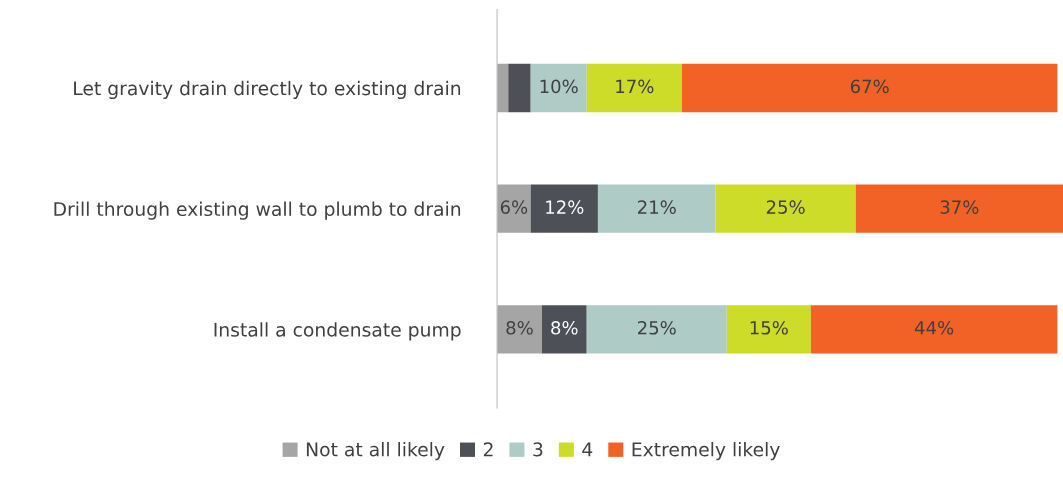  I want to click on data-label: 44%, so click(934, 327).